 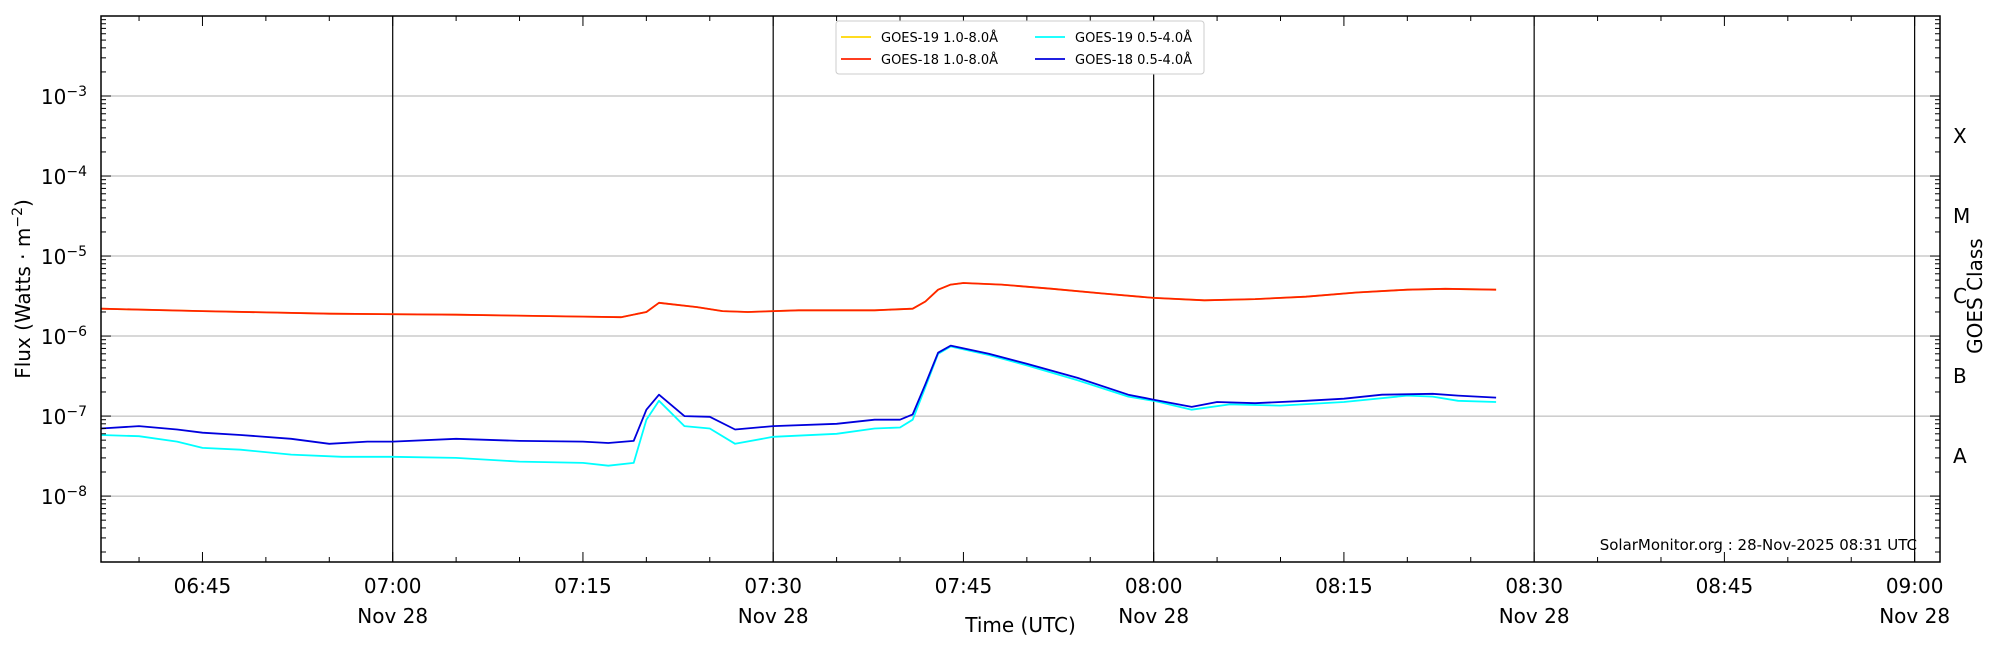 I want to click on goes-class-label: X, so click(x=1960, y=136).